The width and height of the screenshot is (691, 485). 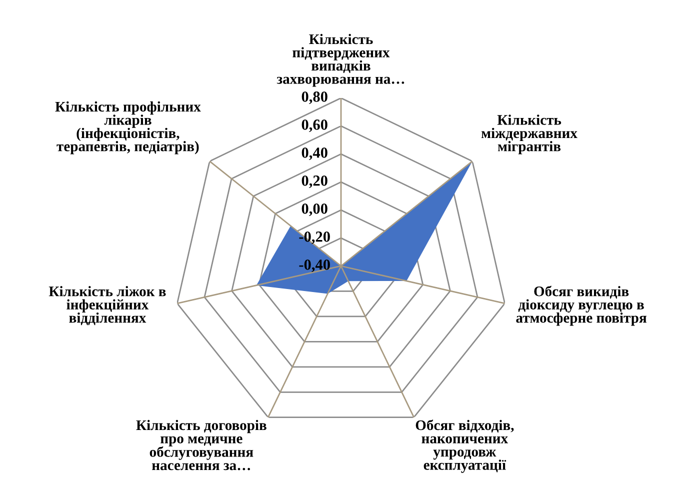 What do you see at coordinates (315, 98) in the screenshot?
I see `y-tick-label: 0,80` at bounding box center [315, 98].